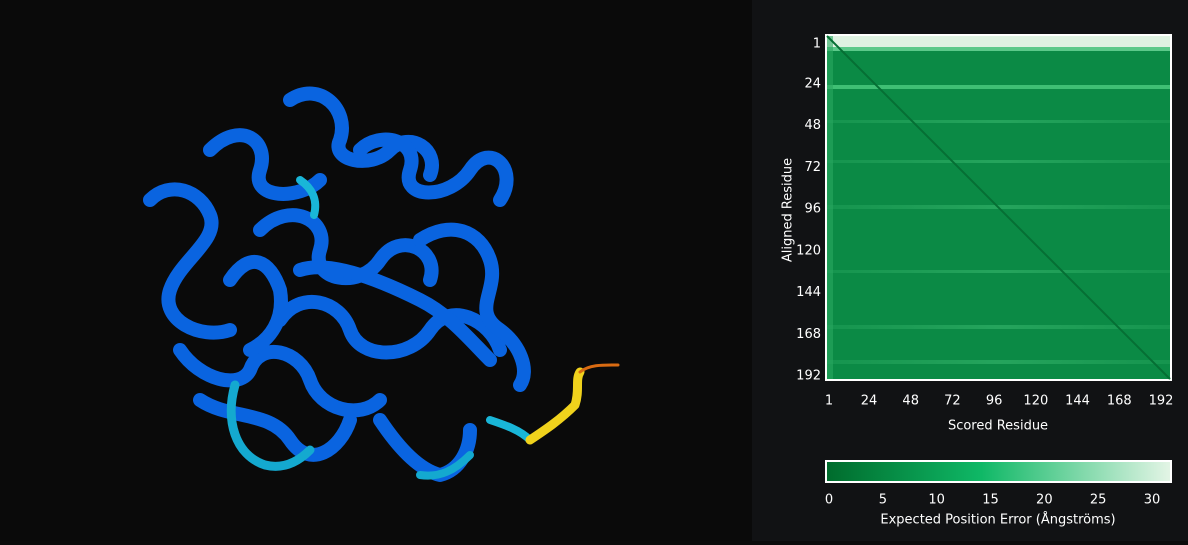 Image resolution: width=1188 pixels, height=545 pixels. What do you see at coordinates (936, 500) in the screenshot?
I see `colorbar-tick-label: 10` at bounding box center [936, 500].